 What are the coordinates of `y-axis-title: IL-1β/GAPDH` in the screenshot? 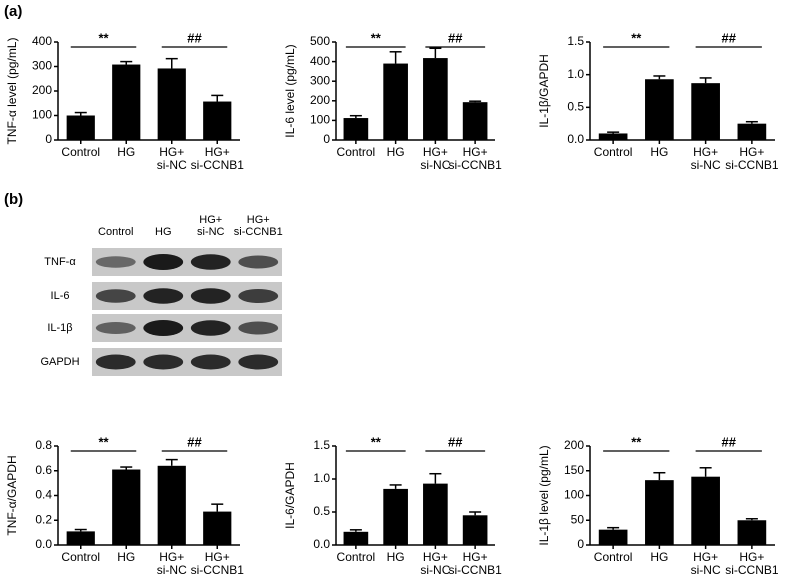 It's located at (544, 91).